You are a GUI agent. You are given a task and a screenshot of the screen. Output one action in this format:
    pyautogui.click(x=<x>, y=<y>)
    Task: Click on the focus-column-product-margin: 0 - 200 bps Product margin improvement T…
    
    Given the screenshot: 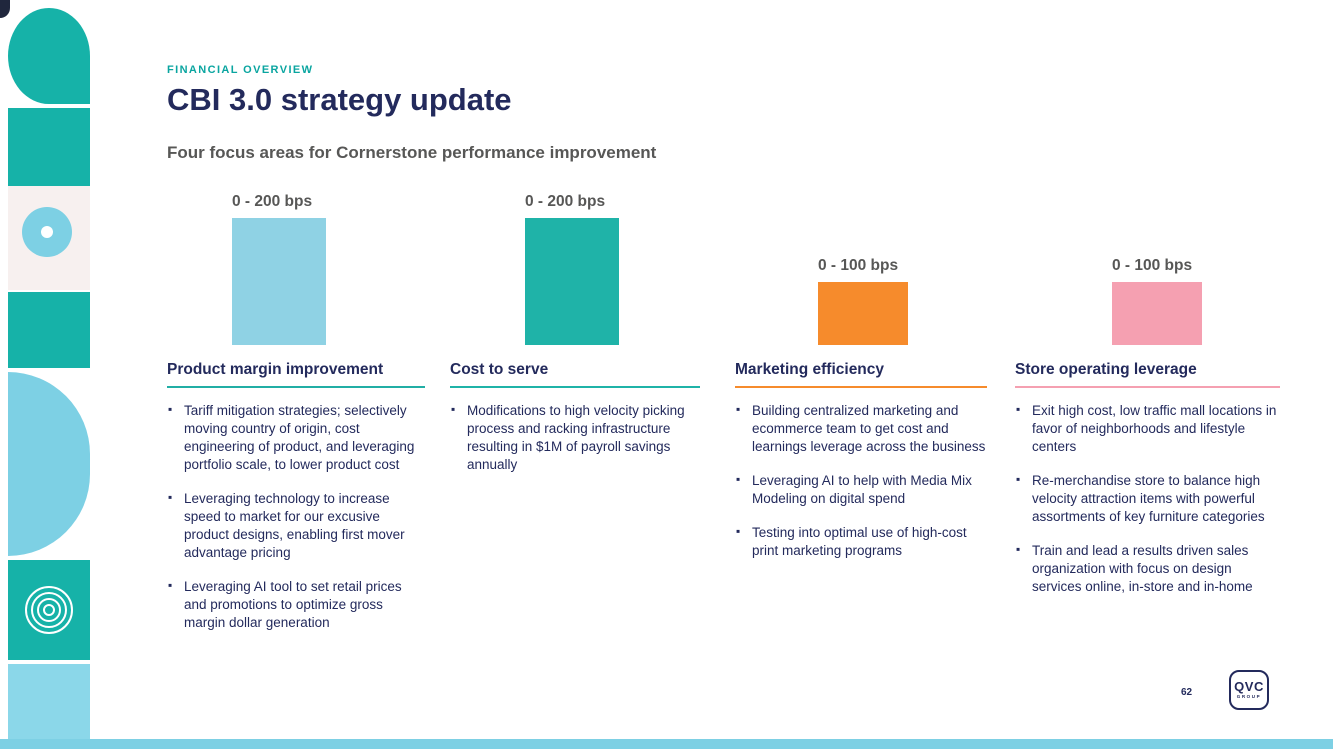 What is the action you would take?
    pyautogui.click(x=296, y=420)
    